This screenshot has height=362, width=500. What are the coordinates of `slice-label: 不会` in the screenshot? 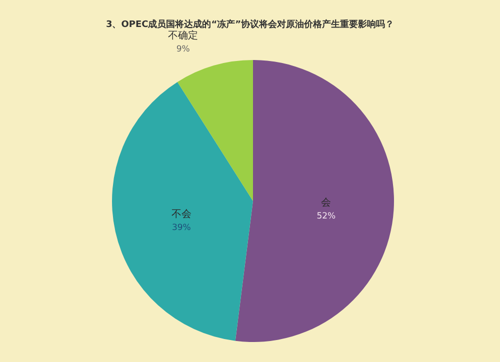 It's located at (181, 214).